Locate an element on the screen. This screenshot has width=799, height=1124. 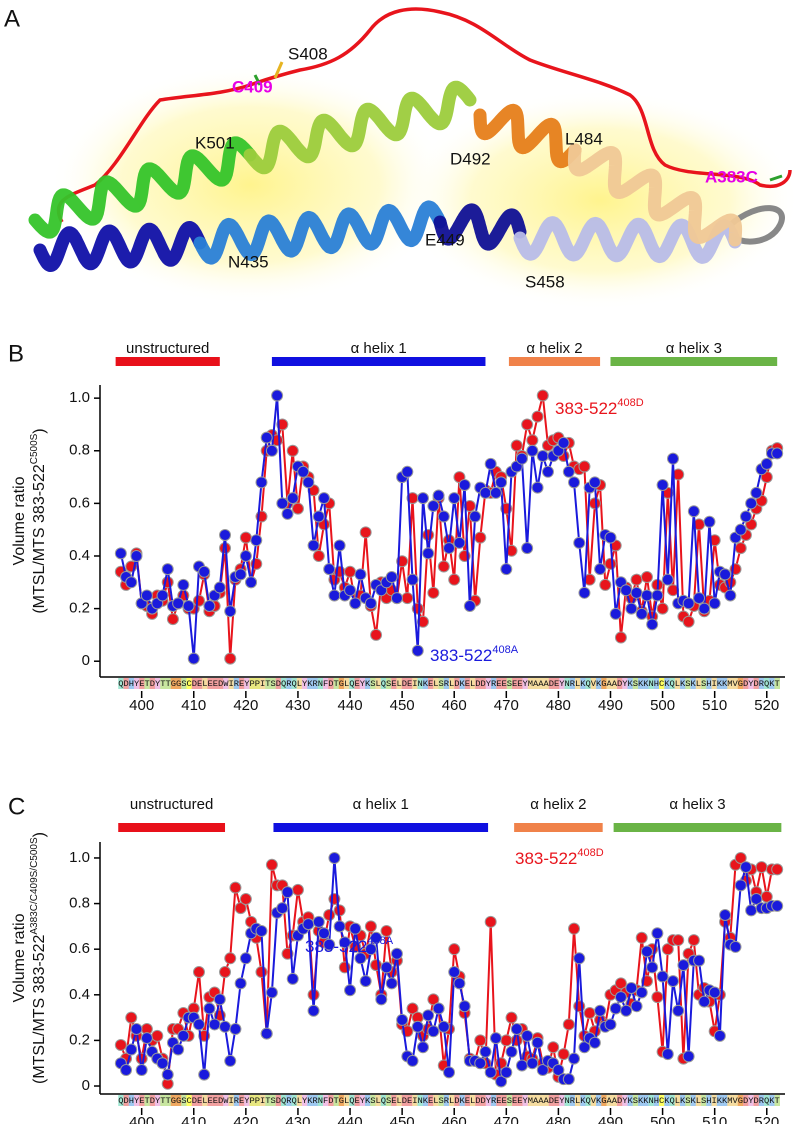
y-tick-label: 0.8 is located at coordinates (79, 450).